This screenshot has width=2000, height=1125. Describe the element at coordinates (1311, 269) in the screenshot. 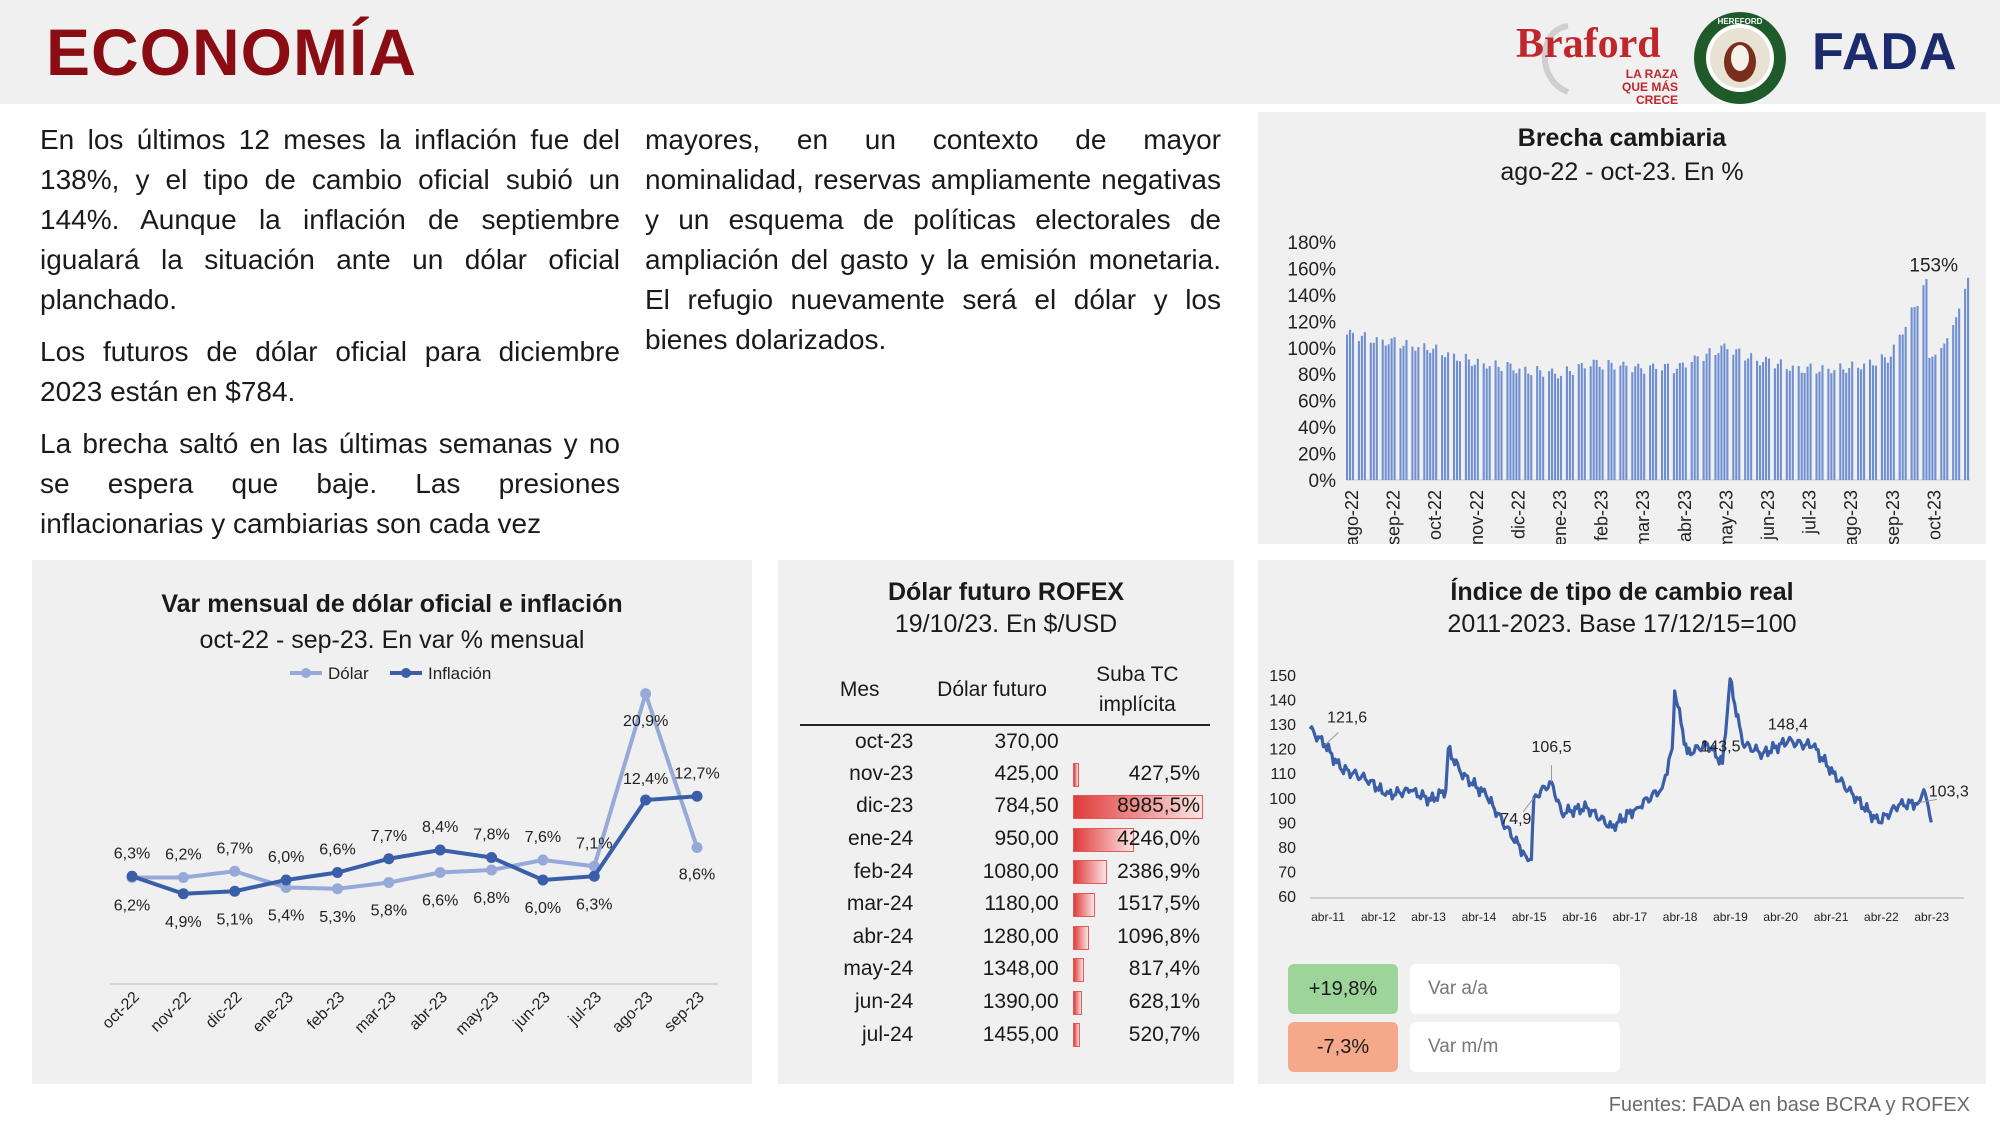

I see `brecha-y-tick: 160%` at that location.